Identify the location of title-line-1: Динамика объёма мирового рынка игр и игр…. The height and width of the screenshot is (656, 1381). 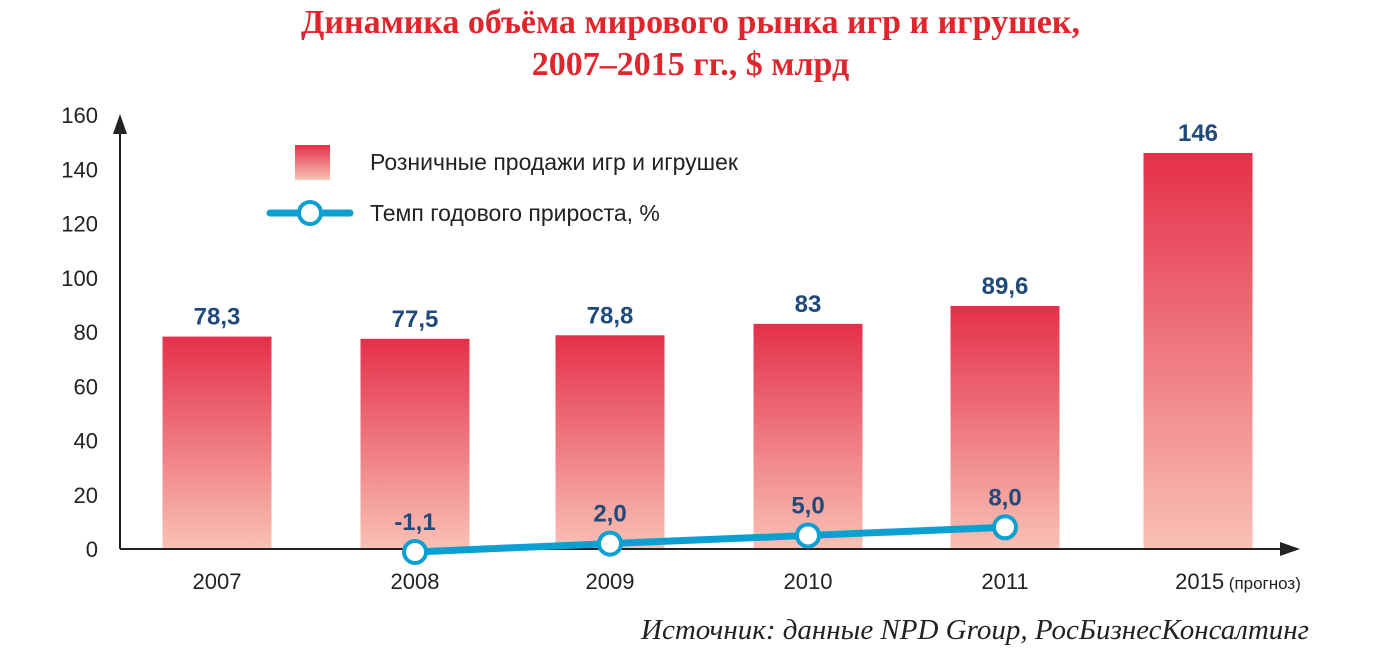
(690, 22).